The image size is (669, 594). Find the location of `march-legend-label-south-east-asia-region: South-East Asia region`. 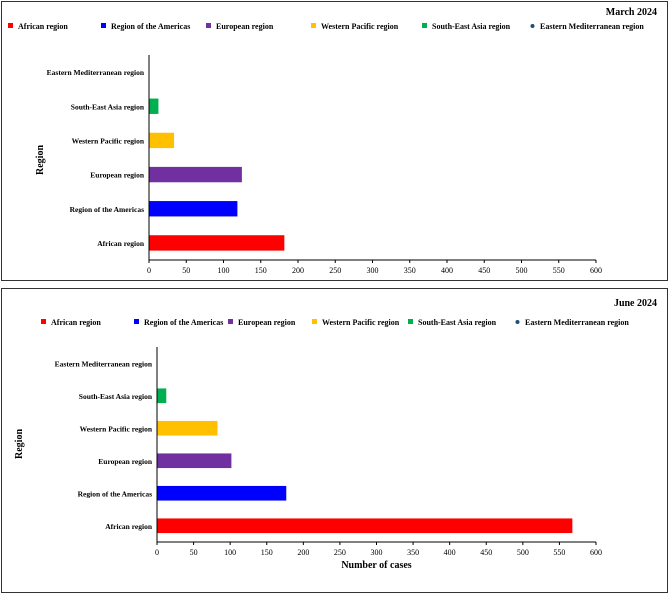

march-legend-label-south-east-asia-region: South-East Asia region is located at coordinates (471, 26).